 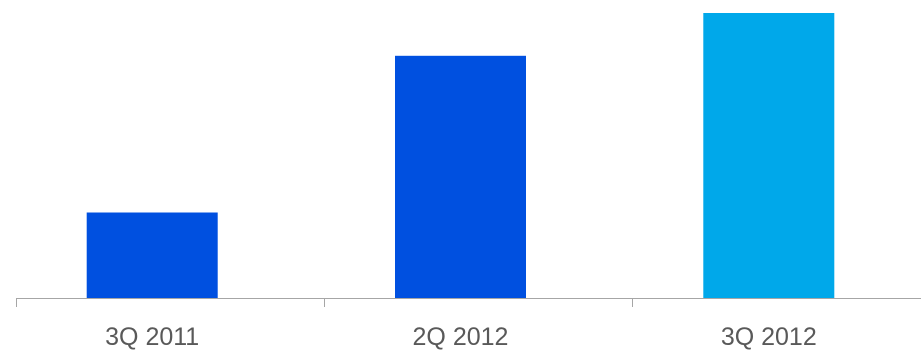 What do you see at coordinates (769, 155) in the screenshot?
I see `bar-3q-2012` at bounding box center [769, 155].